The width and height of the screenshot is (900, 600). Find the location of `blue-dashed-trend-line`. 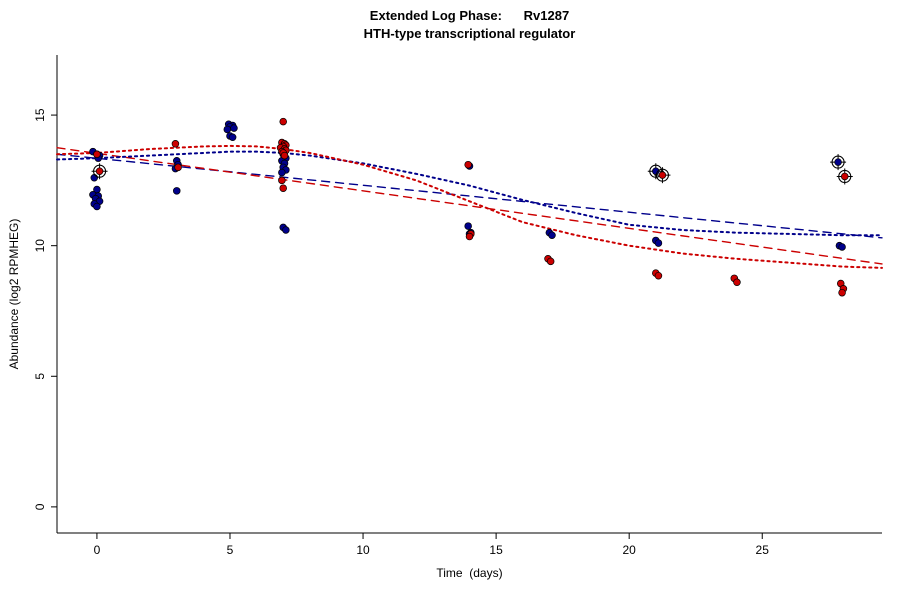

blue-dashed-trend-line is located at coordinates (469, 196).